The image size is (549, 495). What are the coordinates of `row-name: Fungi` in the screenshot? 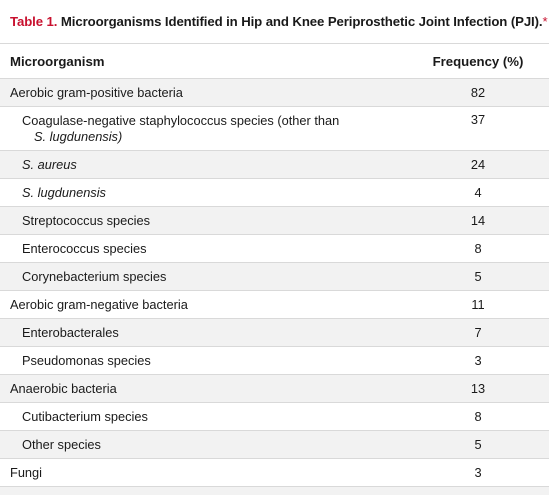 It's located at (26, 472).